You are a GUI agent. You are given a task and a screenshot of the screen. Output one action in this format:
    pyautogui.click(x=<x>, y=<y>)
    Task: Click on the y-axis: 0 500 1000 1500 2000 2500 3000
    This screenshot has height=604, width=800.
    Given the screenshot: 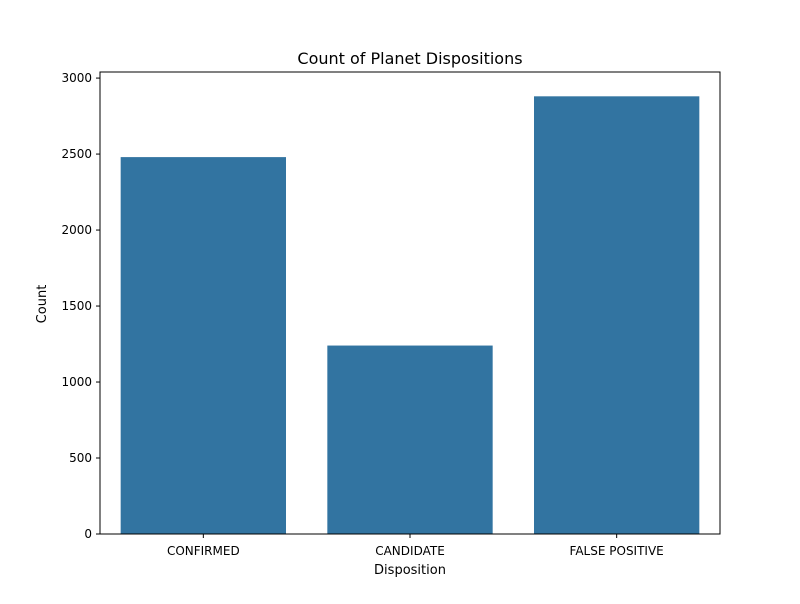 What is the action you would take?
    pyautogui.click(x=80, y=306)
    